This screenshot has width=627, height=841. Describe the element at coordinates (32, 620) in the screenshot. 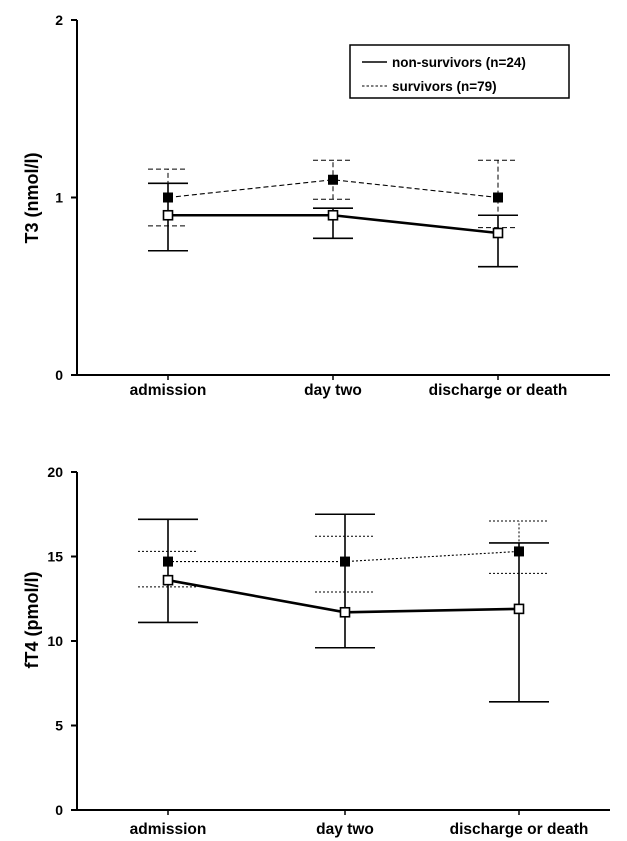

I see `y-axis-label: fT4 (pmol/l)` at that location.